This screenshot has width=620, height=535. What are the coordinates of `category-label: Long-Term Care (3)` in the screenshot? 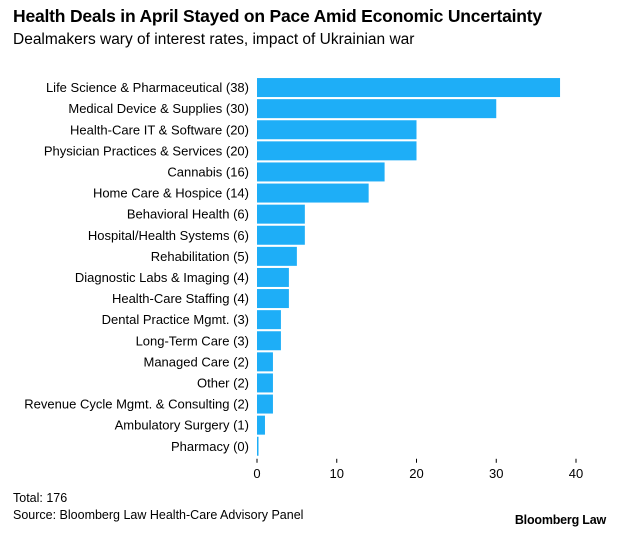 It's located at (192, 340).